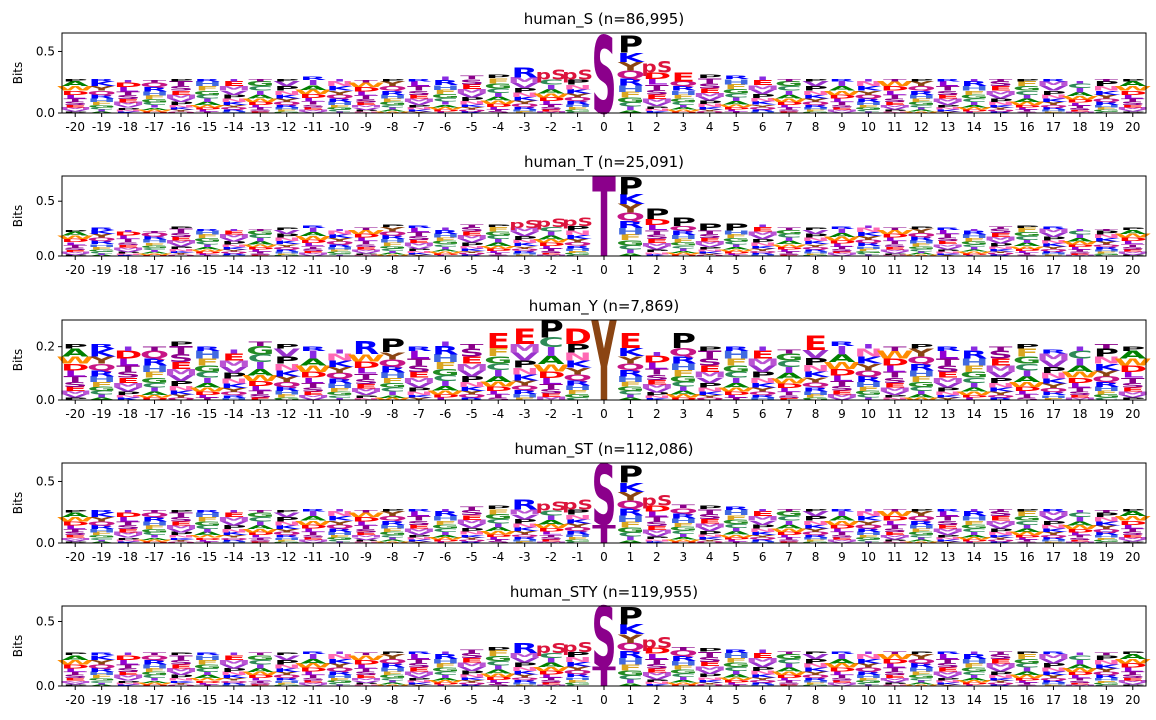  Describe the element at coordinates (208, 700) in the screenshot. I see `x-tick-label: -15` at that location.